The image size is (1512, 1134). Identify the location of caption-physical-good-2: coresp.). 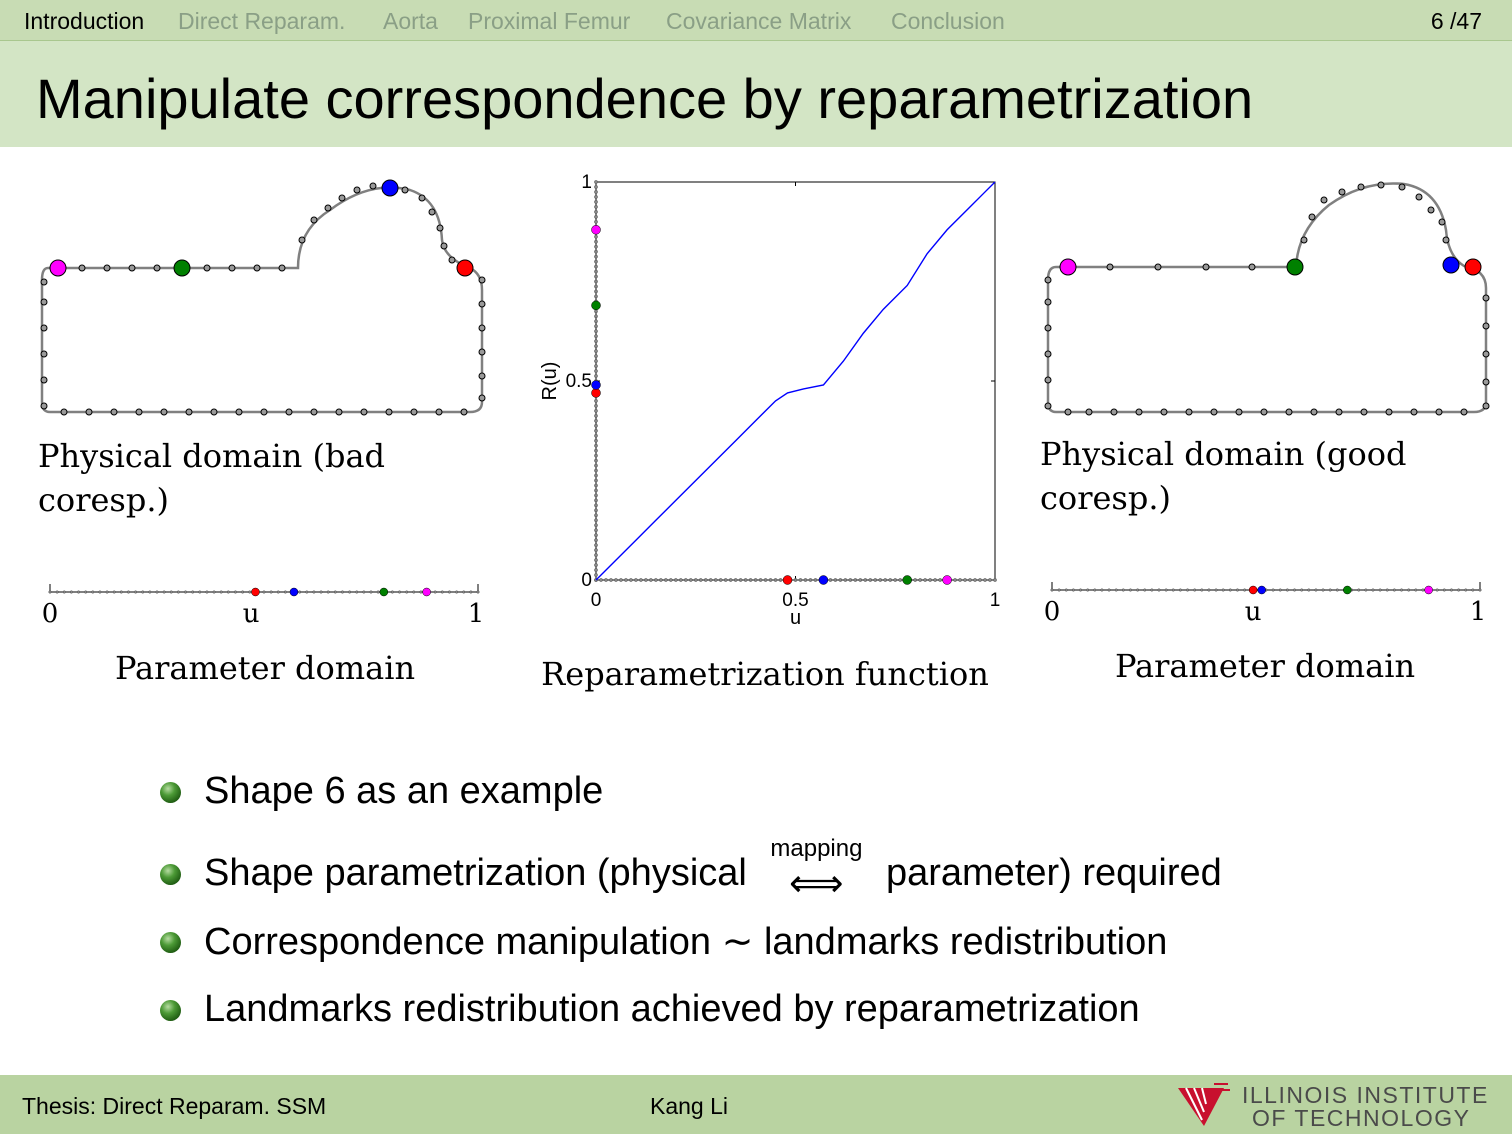
(1105, 498).